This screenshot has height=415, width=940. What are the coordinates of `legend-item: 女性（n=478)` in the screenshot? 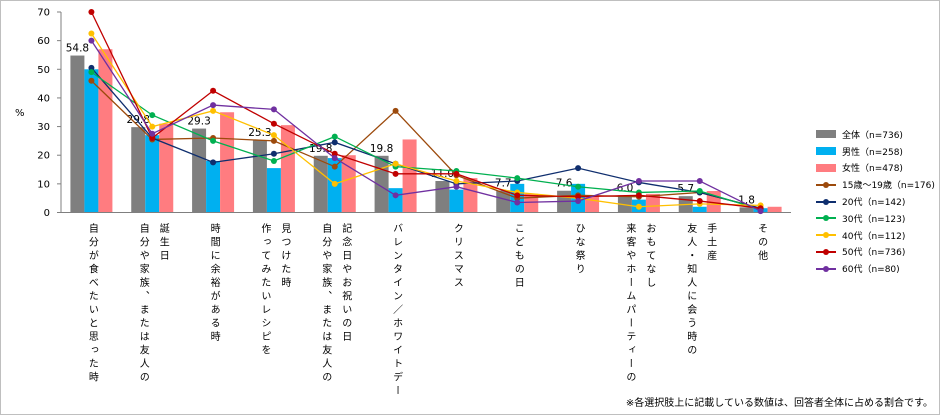 It's located at (877, 168).